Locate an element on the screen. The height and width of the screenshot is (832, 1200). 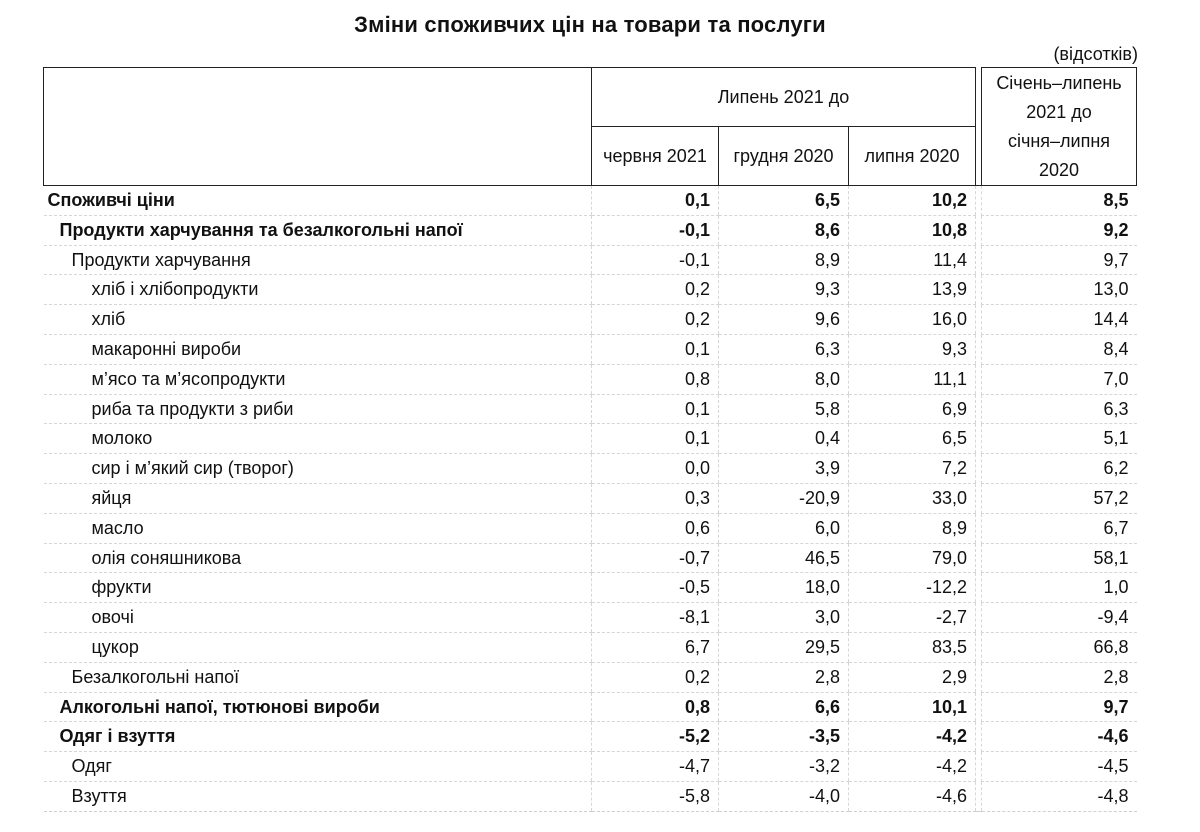
row-label: фрукти is located at coordinates (317, 588).